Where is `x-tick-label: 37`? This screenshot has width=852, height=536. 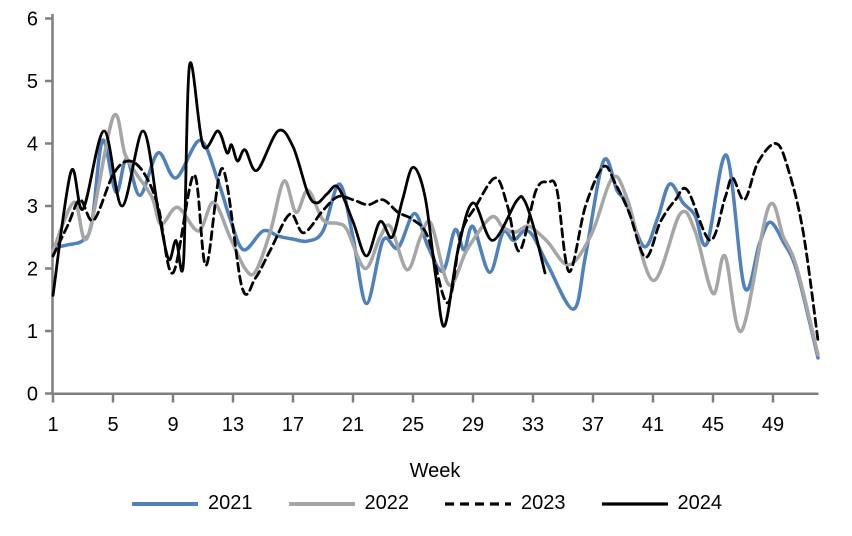 x-tick-label: 37 is located at coordinates (593, 425).